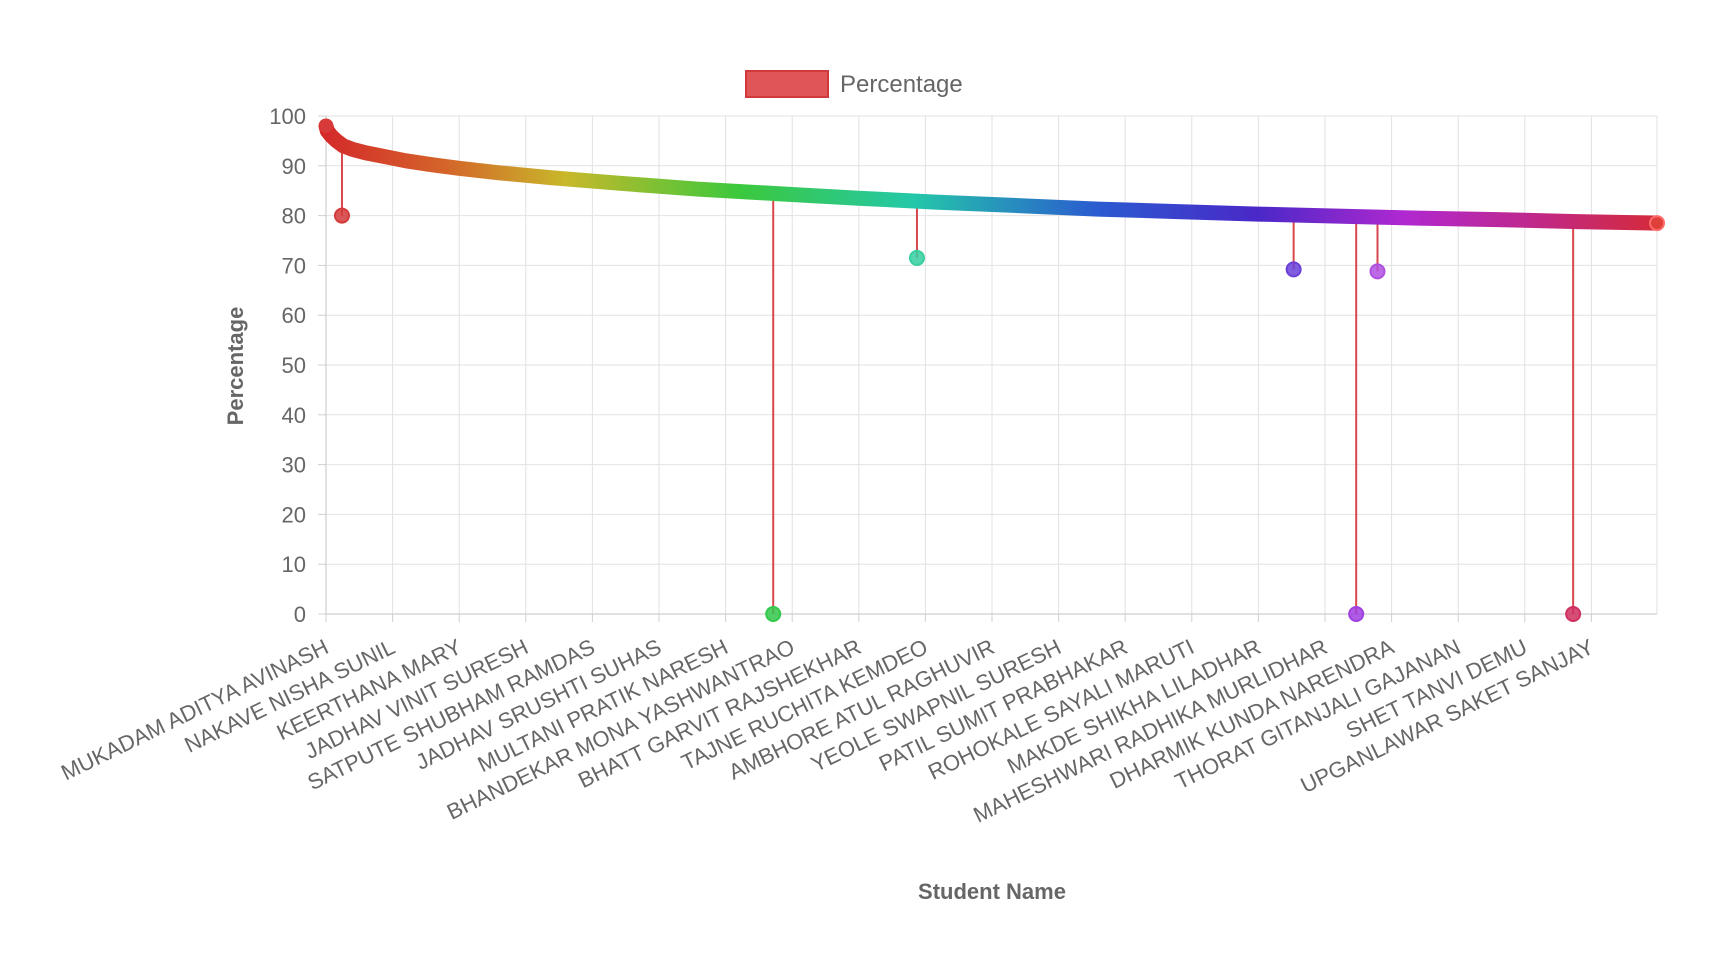 The image size is (1728, 960). What do you see at coordinates (992, 891) in the screenshot?
I see `x-axis-title: Student Name` at bounding box center [992, 891].